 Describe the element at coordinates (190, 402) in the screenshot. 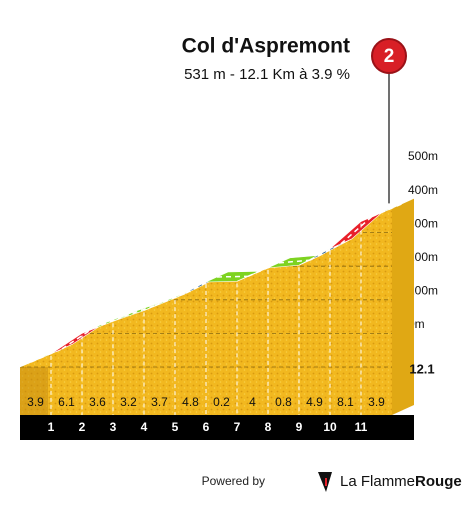

I see `gradient-label: 4.8` at that location.